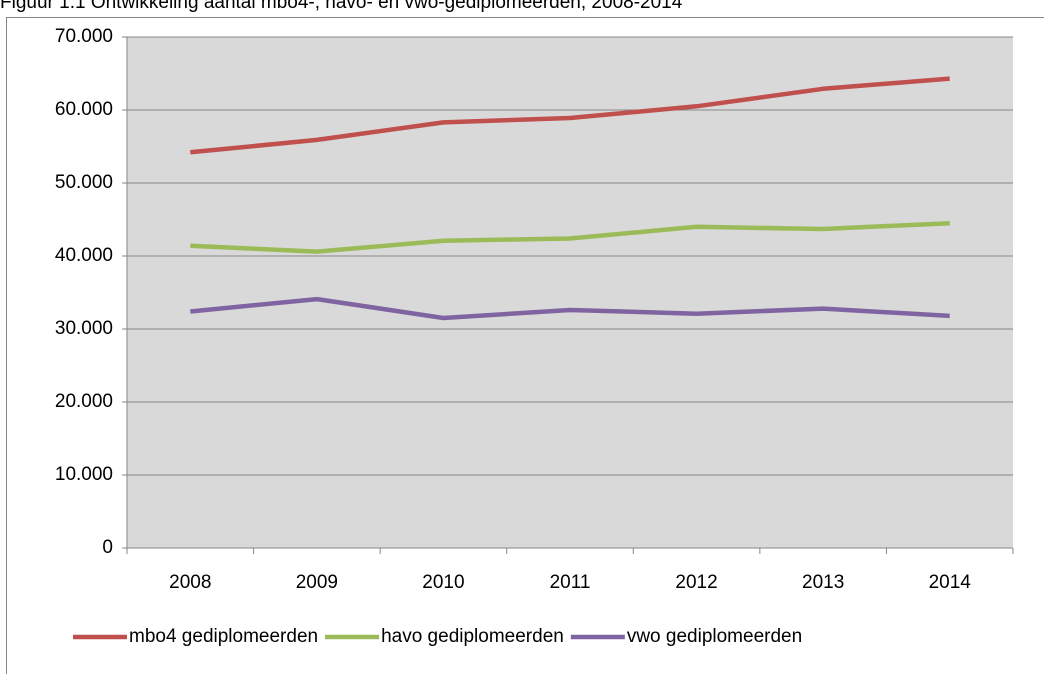 This screenshot has height=674, width=1044. Describe the element at coordinates (190, 582) in the screenshot. I see `x-tick-label: 2008` at that location.